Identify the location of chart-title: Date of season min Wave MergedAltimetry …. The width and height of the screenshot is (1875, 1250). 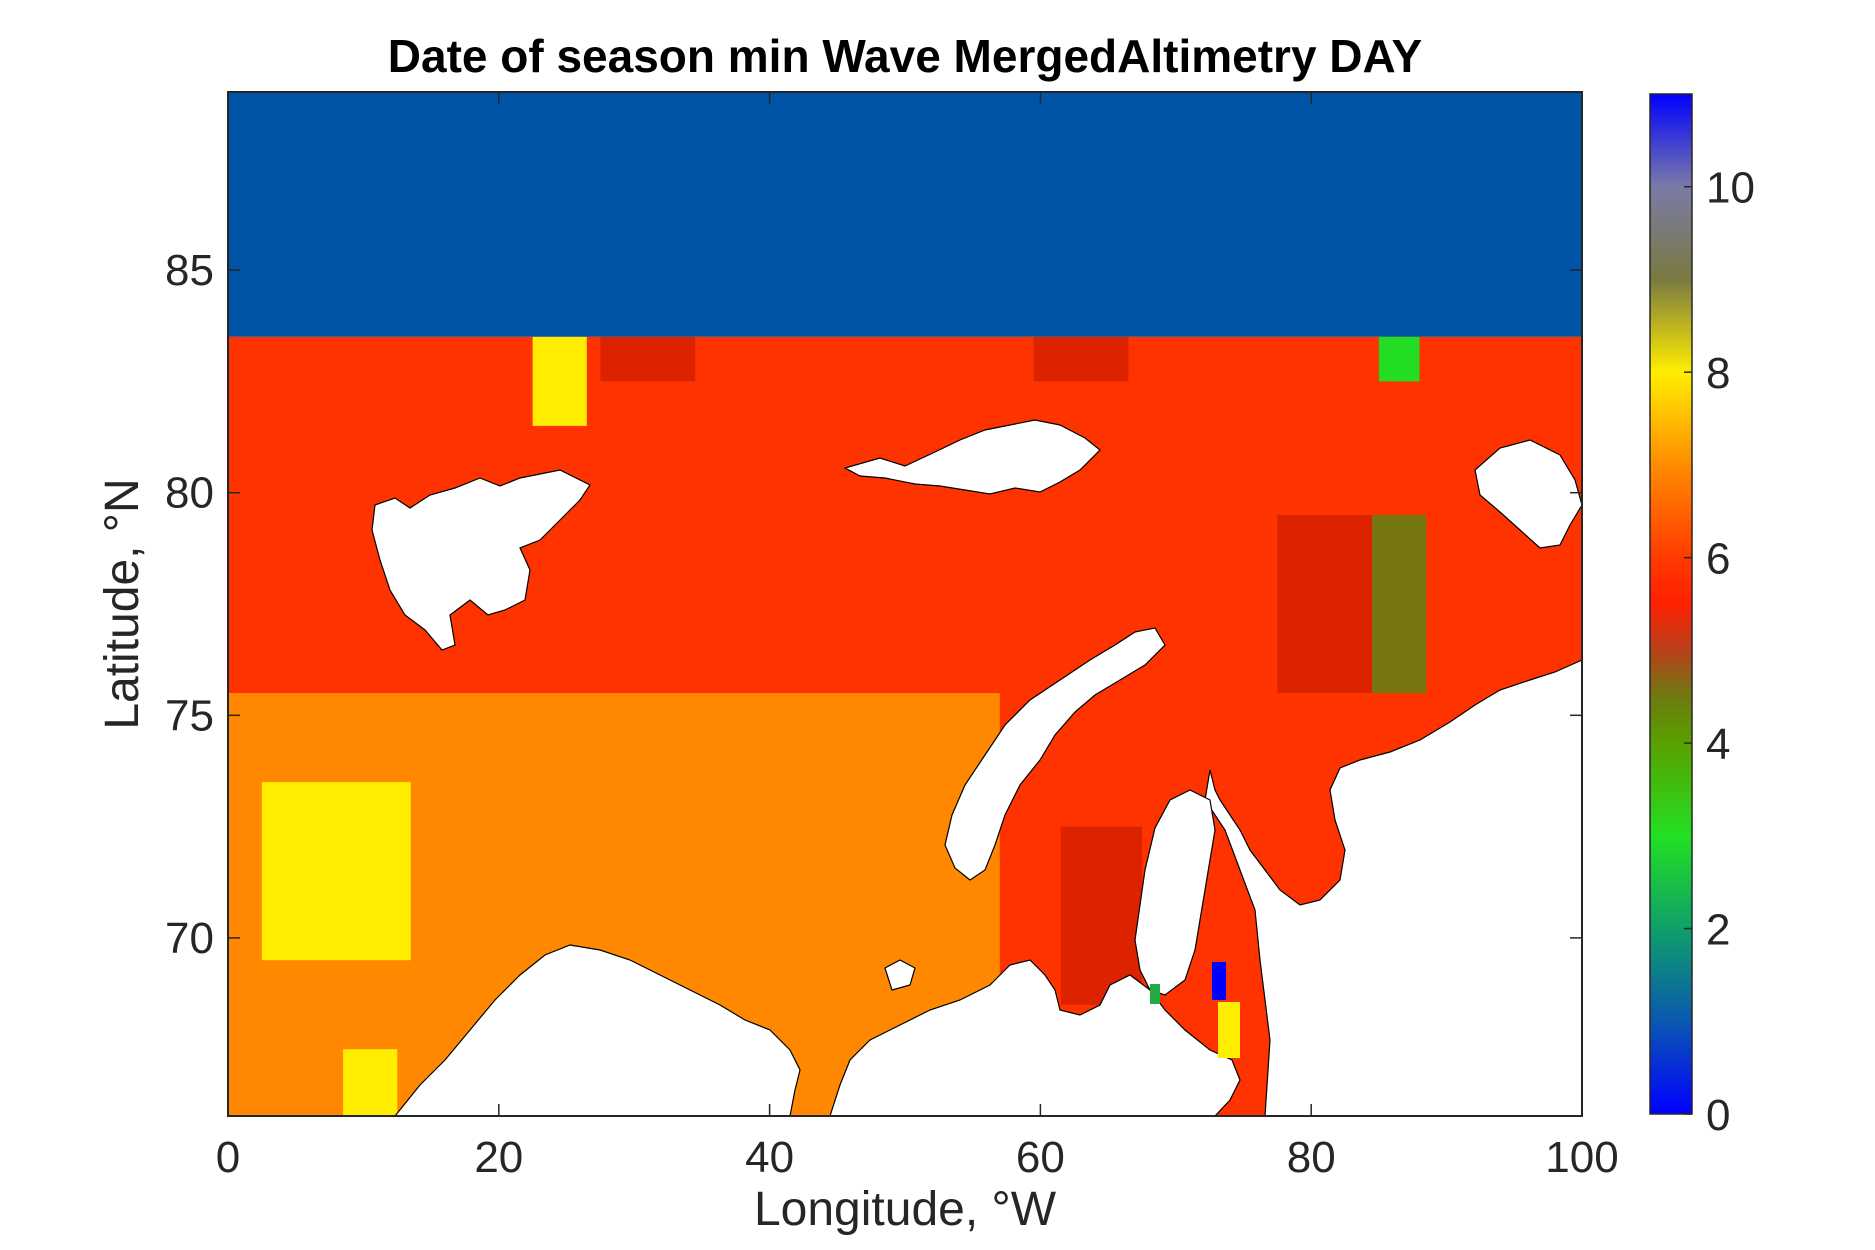
(905, 56).